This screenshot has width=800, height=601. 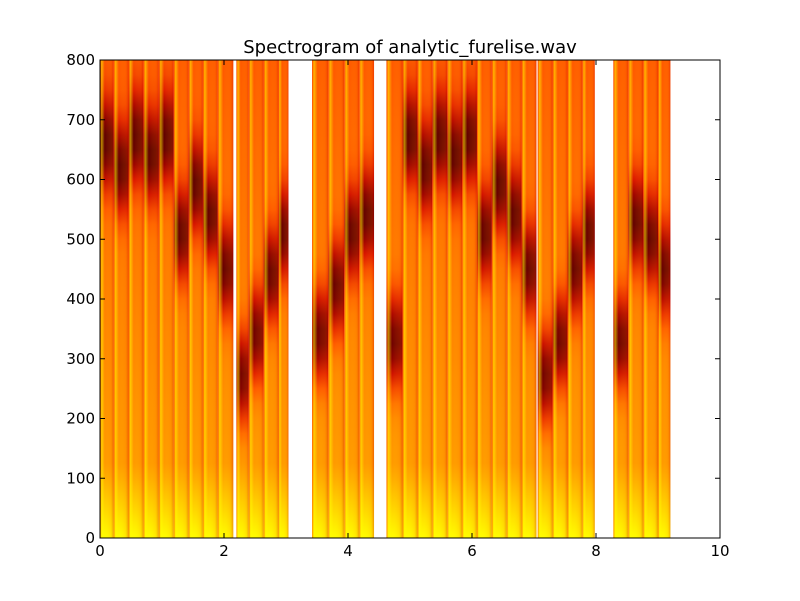 I want to click on x-tick-label: 8, so click(x=596, y=551).